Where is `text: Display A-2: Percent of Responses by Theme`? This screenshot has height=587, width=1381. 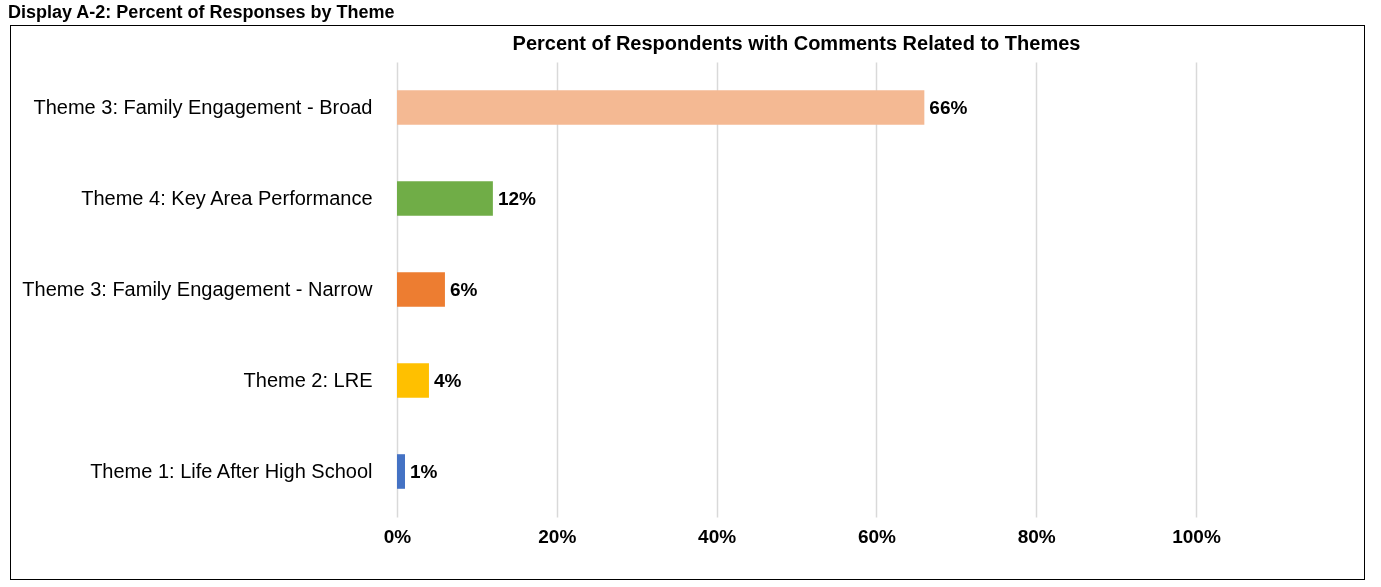
text: Display A-2: Percent of Responses by Theme is located at coordinates (201, 12).